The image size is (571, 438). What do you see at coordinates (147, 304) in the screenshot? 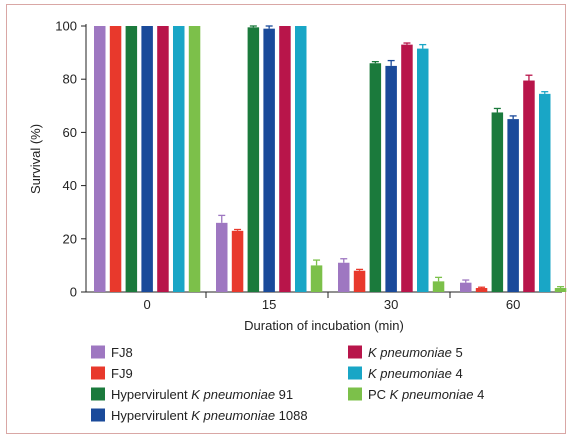
I see `x-tick-label: 0` at bounding box center [147, 304].